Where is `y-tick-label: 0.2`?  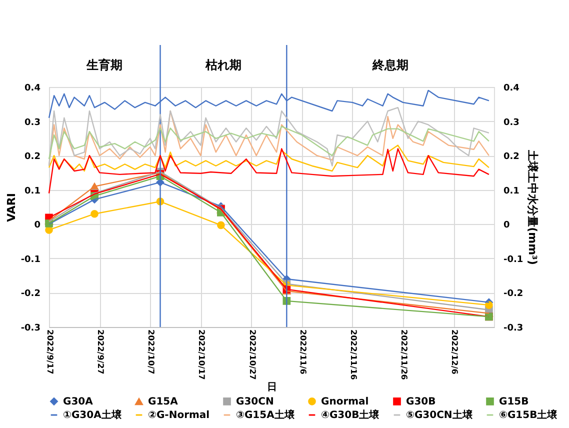
y-tick-label: 0.2 is located at coordinates (32, 157).